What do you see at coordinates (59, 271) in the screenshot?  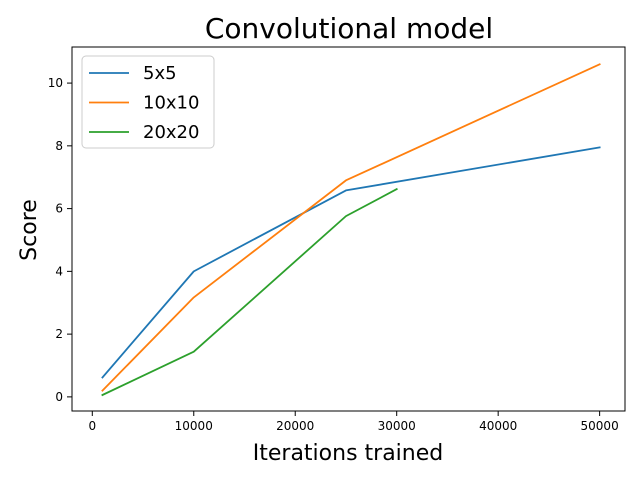 I see `y-tick-label: 4` at bounding box center [59, 271].